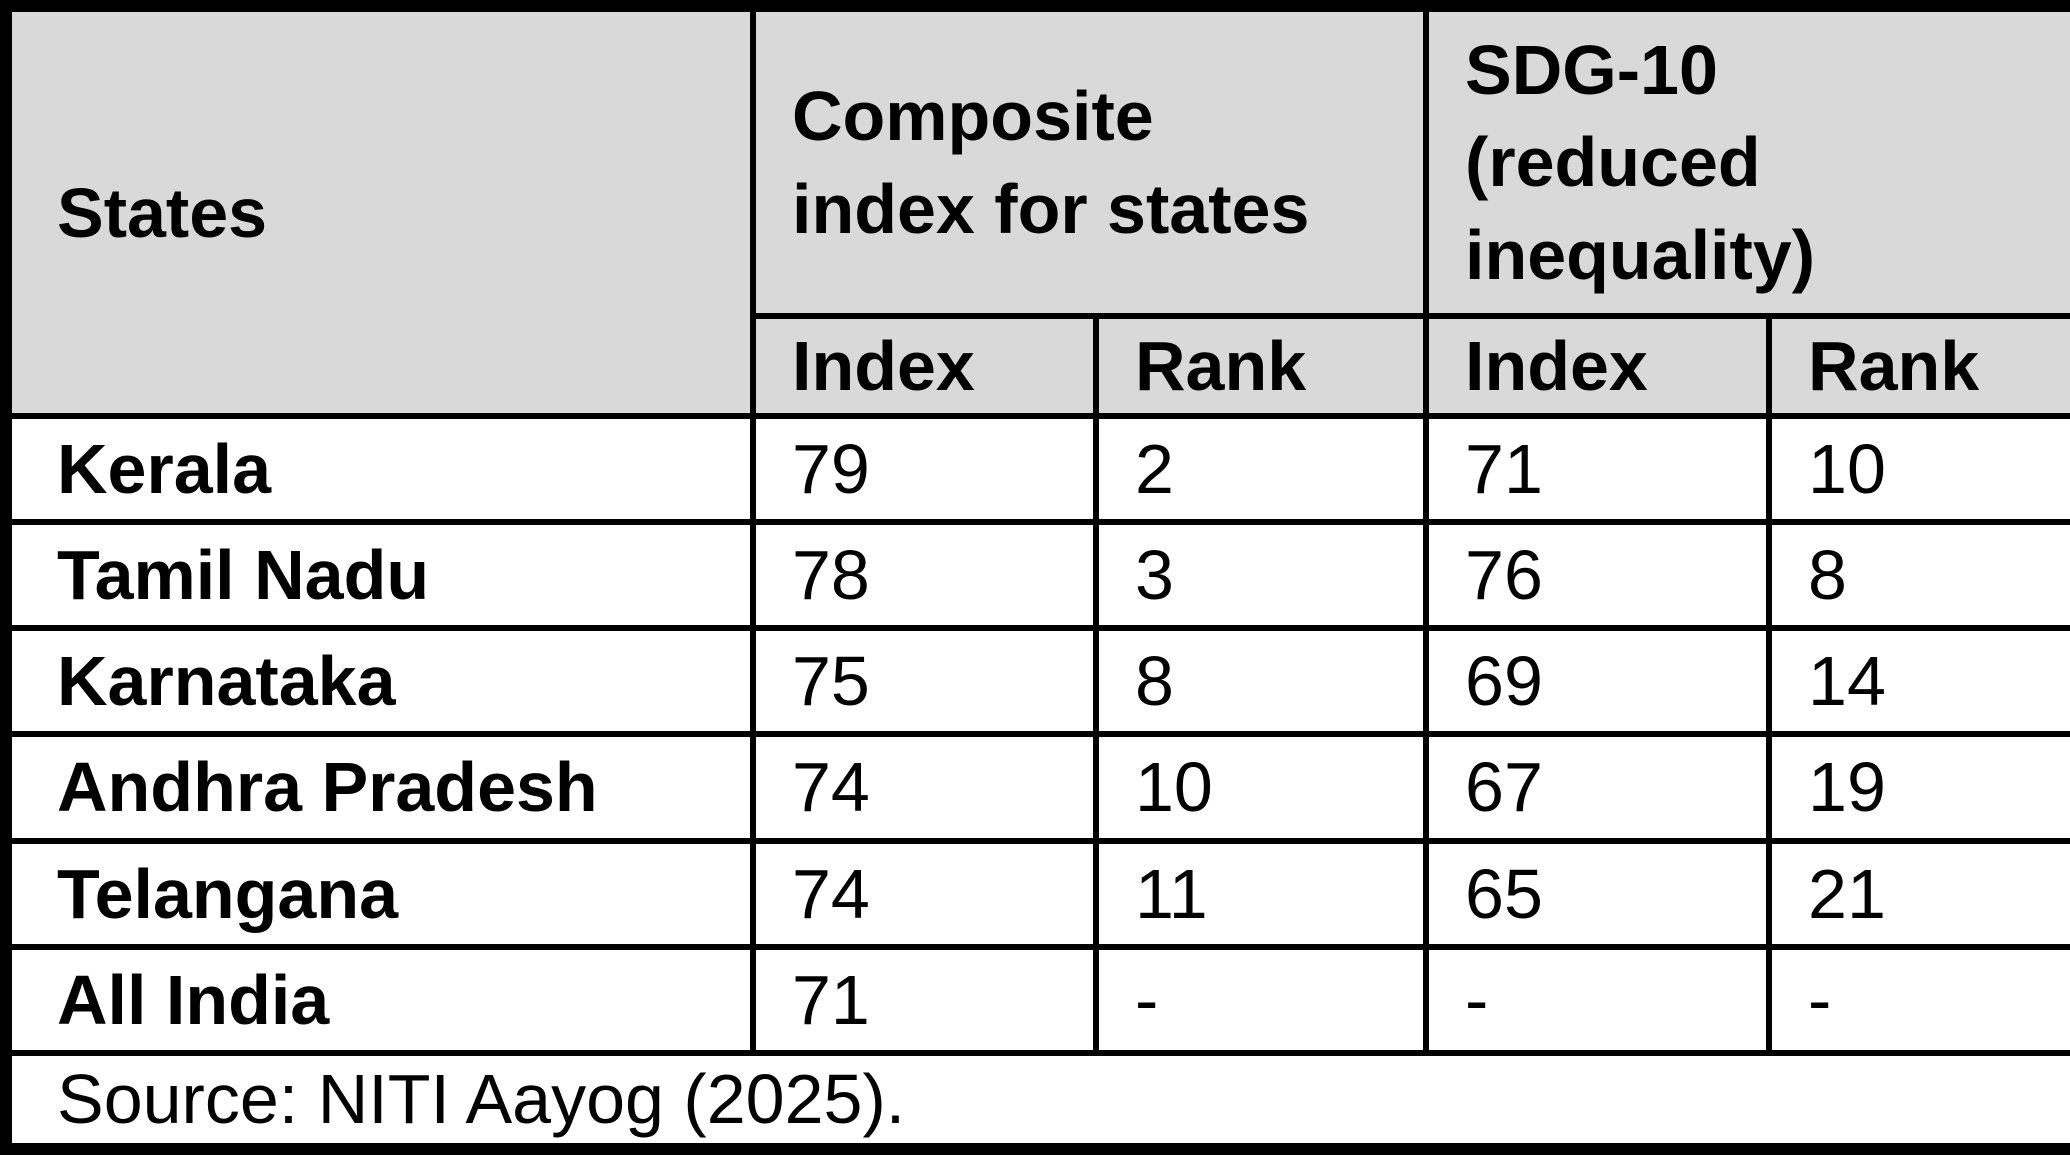  I want to click on sdg10-rank-cell: 14, so click(1918, 681).